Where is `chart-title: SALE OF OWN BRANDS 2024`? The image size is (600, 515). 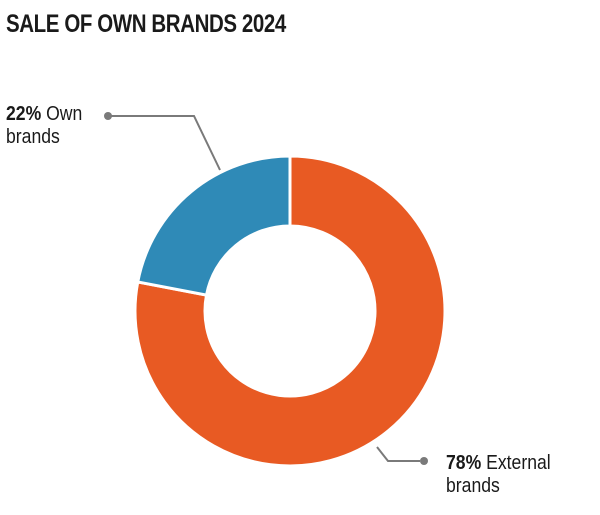
chart-title: SALE OF OWN BRANDS 2024 is located at coordinates (146, 24).